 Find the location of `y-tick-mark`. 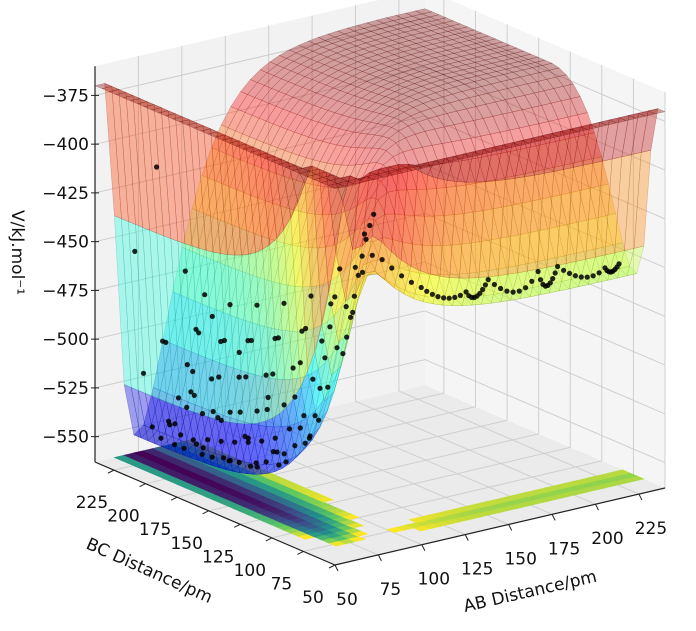

y-tick-mark is located at coordinates (174, 498).